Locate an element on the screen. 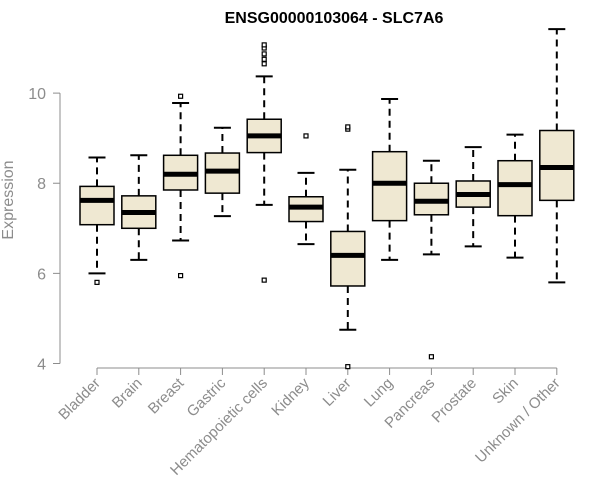  y-axis: 4 6 8 10 is located at coordinates (44, 229).